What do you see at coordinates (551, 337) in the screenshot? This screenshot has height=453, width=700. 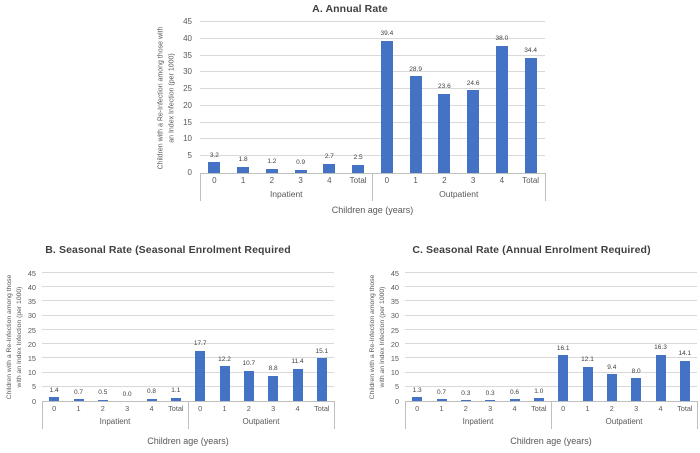 I see `plot-area: 1.3 0.7 0.3 0.3 0.6 1.0 16.1 12.1 9.4 8.0 16.3 14.1` at bounding box center [551, 337].